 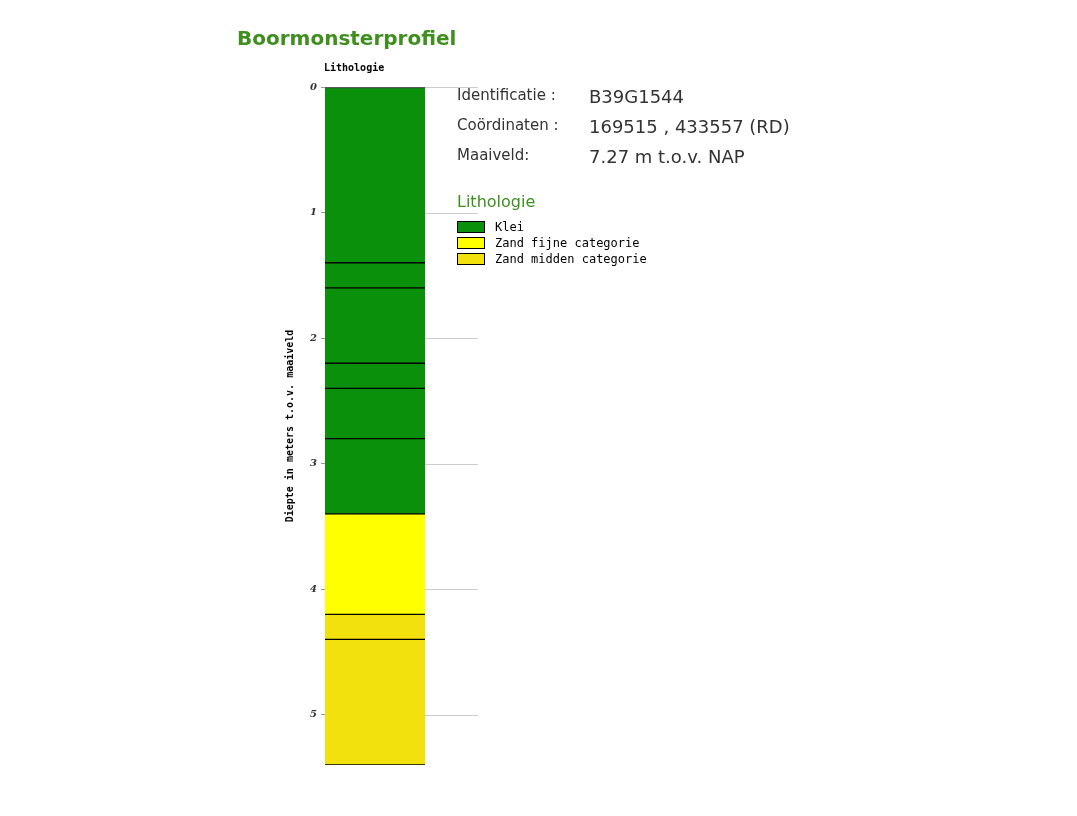 I want to click on legend-label: Zand fijne categorie, so click(x=567, y=243).